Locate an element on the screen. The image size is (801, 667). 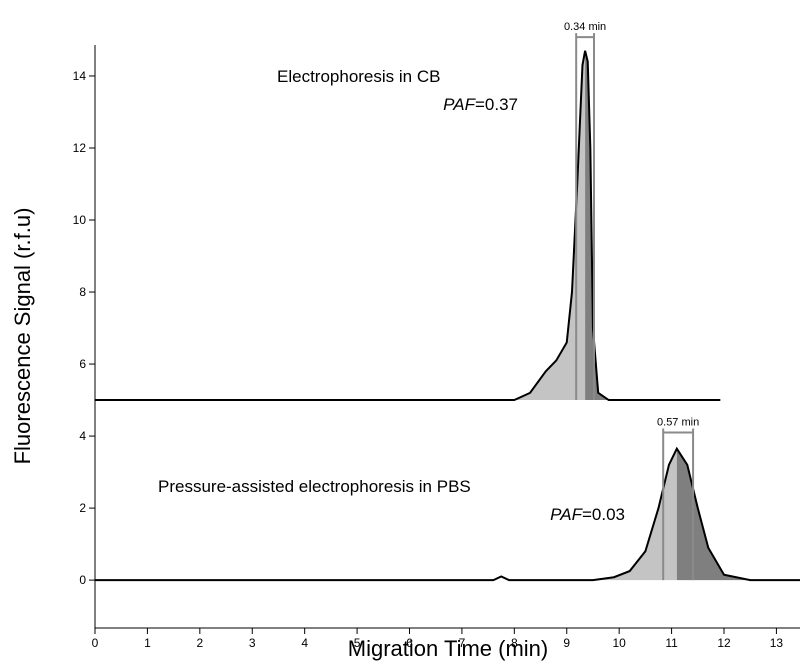
x-tick-label: 9 is located at coordinates (566, 643).